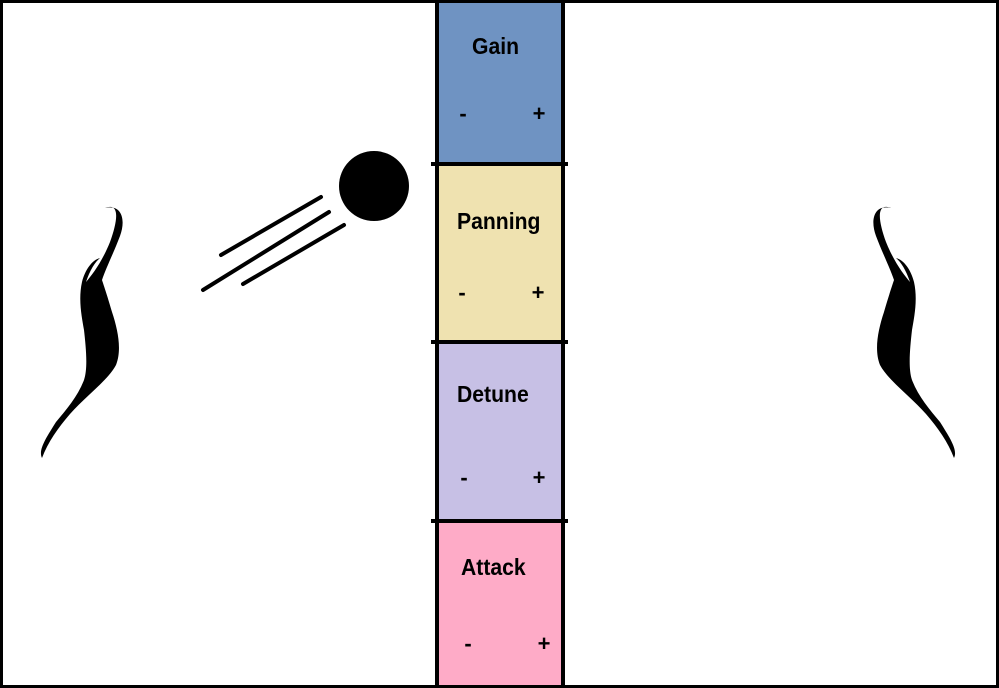 The height and width of the screenshot is (688, 999). What do you see at coordinates (500, 604) in the screenshot?
I see `panel-attack: Attack - +` at bounding box center [500, 604].